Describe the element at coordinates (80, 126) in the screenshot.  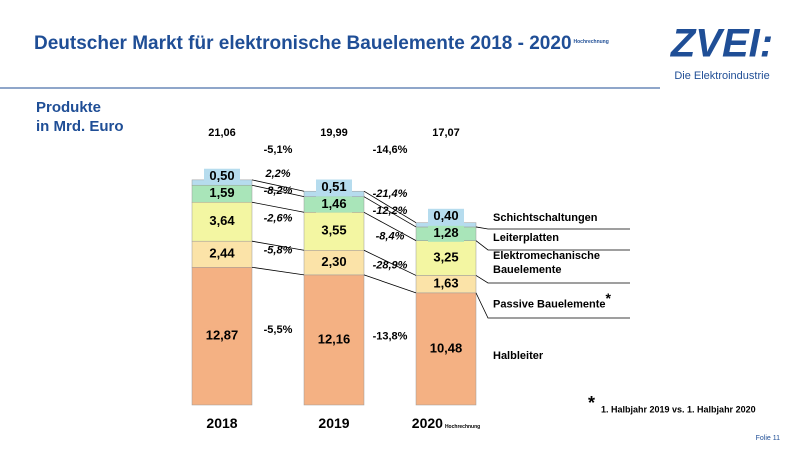
I see `subtitle: in Mrd. Euro` at that location.